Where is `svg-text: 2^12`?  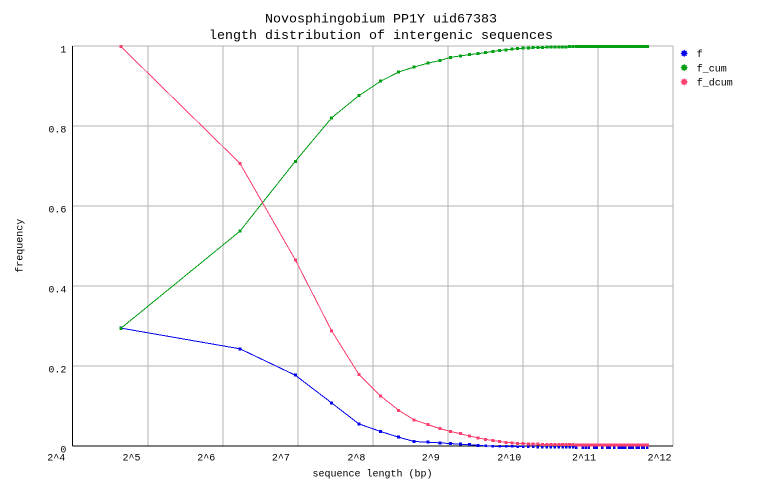 svg-text: 2^12 is located at coordinates (659, 459).